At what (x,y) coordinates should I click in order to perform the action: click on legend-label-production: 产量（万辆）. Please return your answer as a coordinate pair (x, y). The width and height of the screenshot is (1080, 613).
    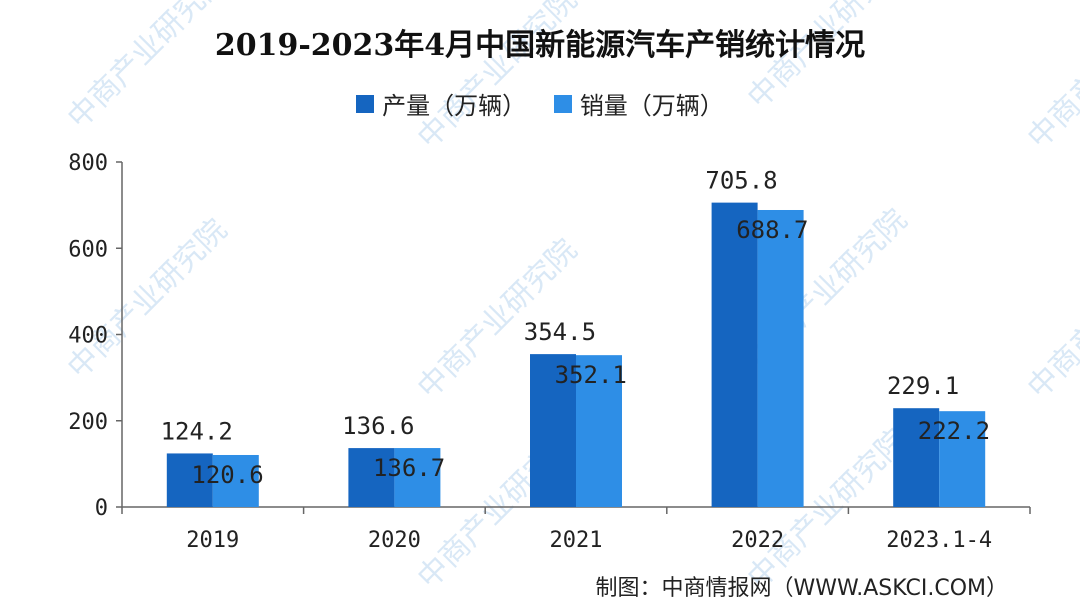
    Looking at the image, I should click on (454, 106).